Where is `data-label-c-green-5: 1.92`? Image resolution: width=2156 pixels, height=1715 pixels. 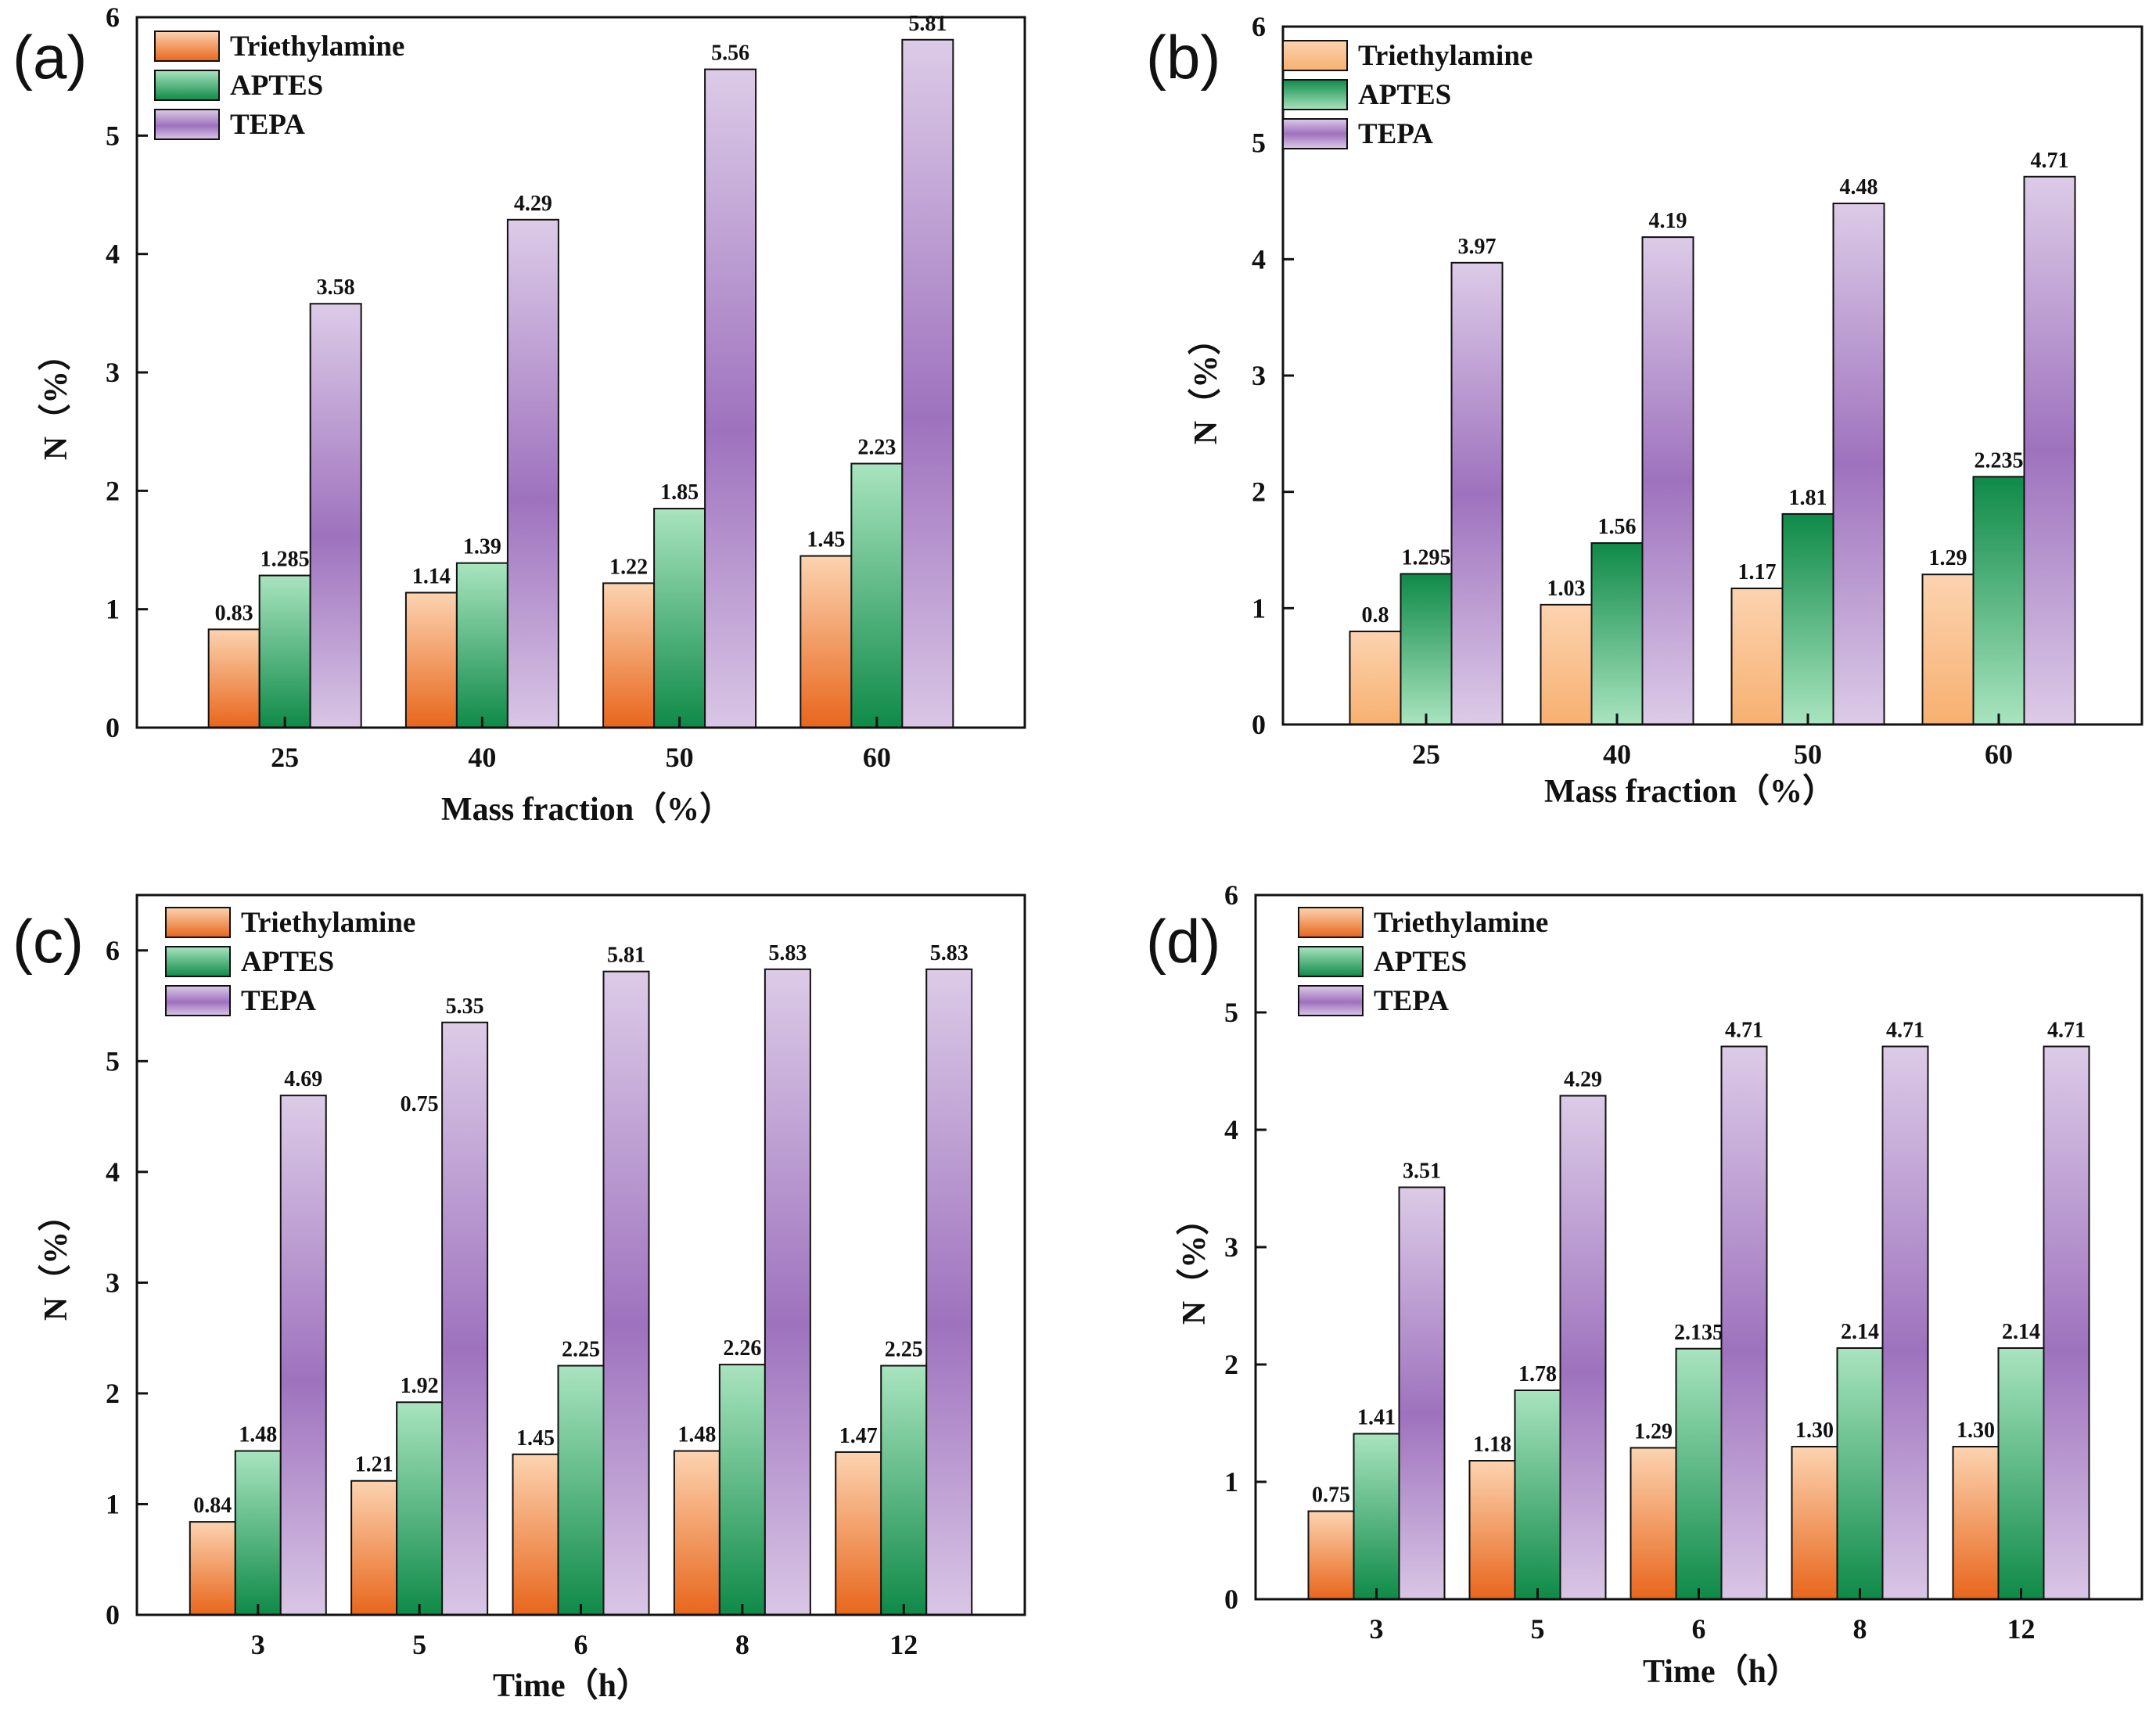
data-label-c-green-5: 1.92 is located at coordinates (420, 1386).